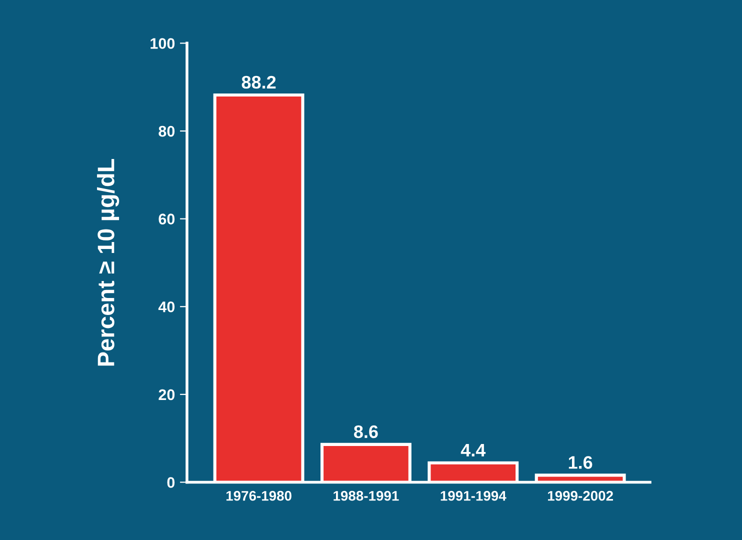 This screenshot has width=742, height=540. What do you see at coordinates (108, 262) in the screenshot?
I see `y-axis-title: Percent ≥ 10 µg/dL` at bounding box center [108, 262].